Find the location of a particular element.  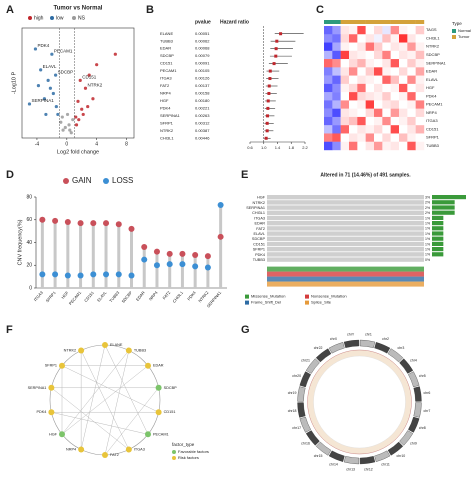

node-label: NRP4 is located at coordinates (71, 450).